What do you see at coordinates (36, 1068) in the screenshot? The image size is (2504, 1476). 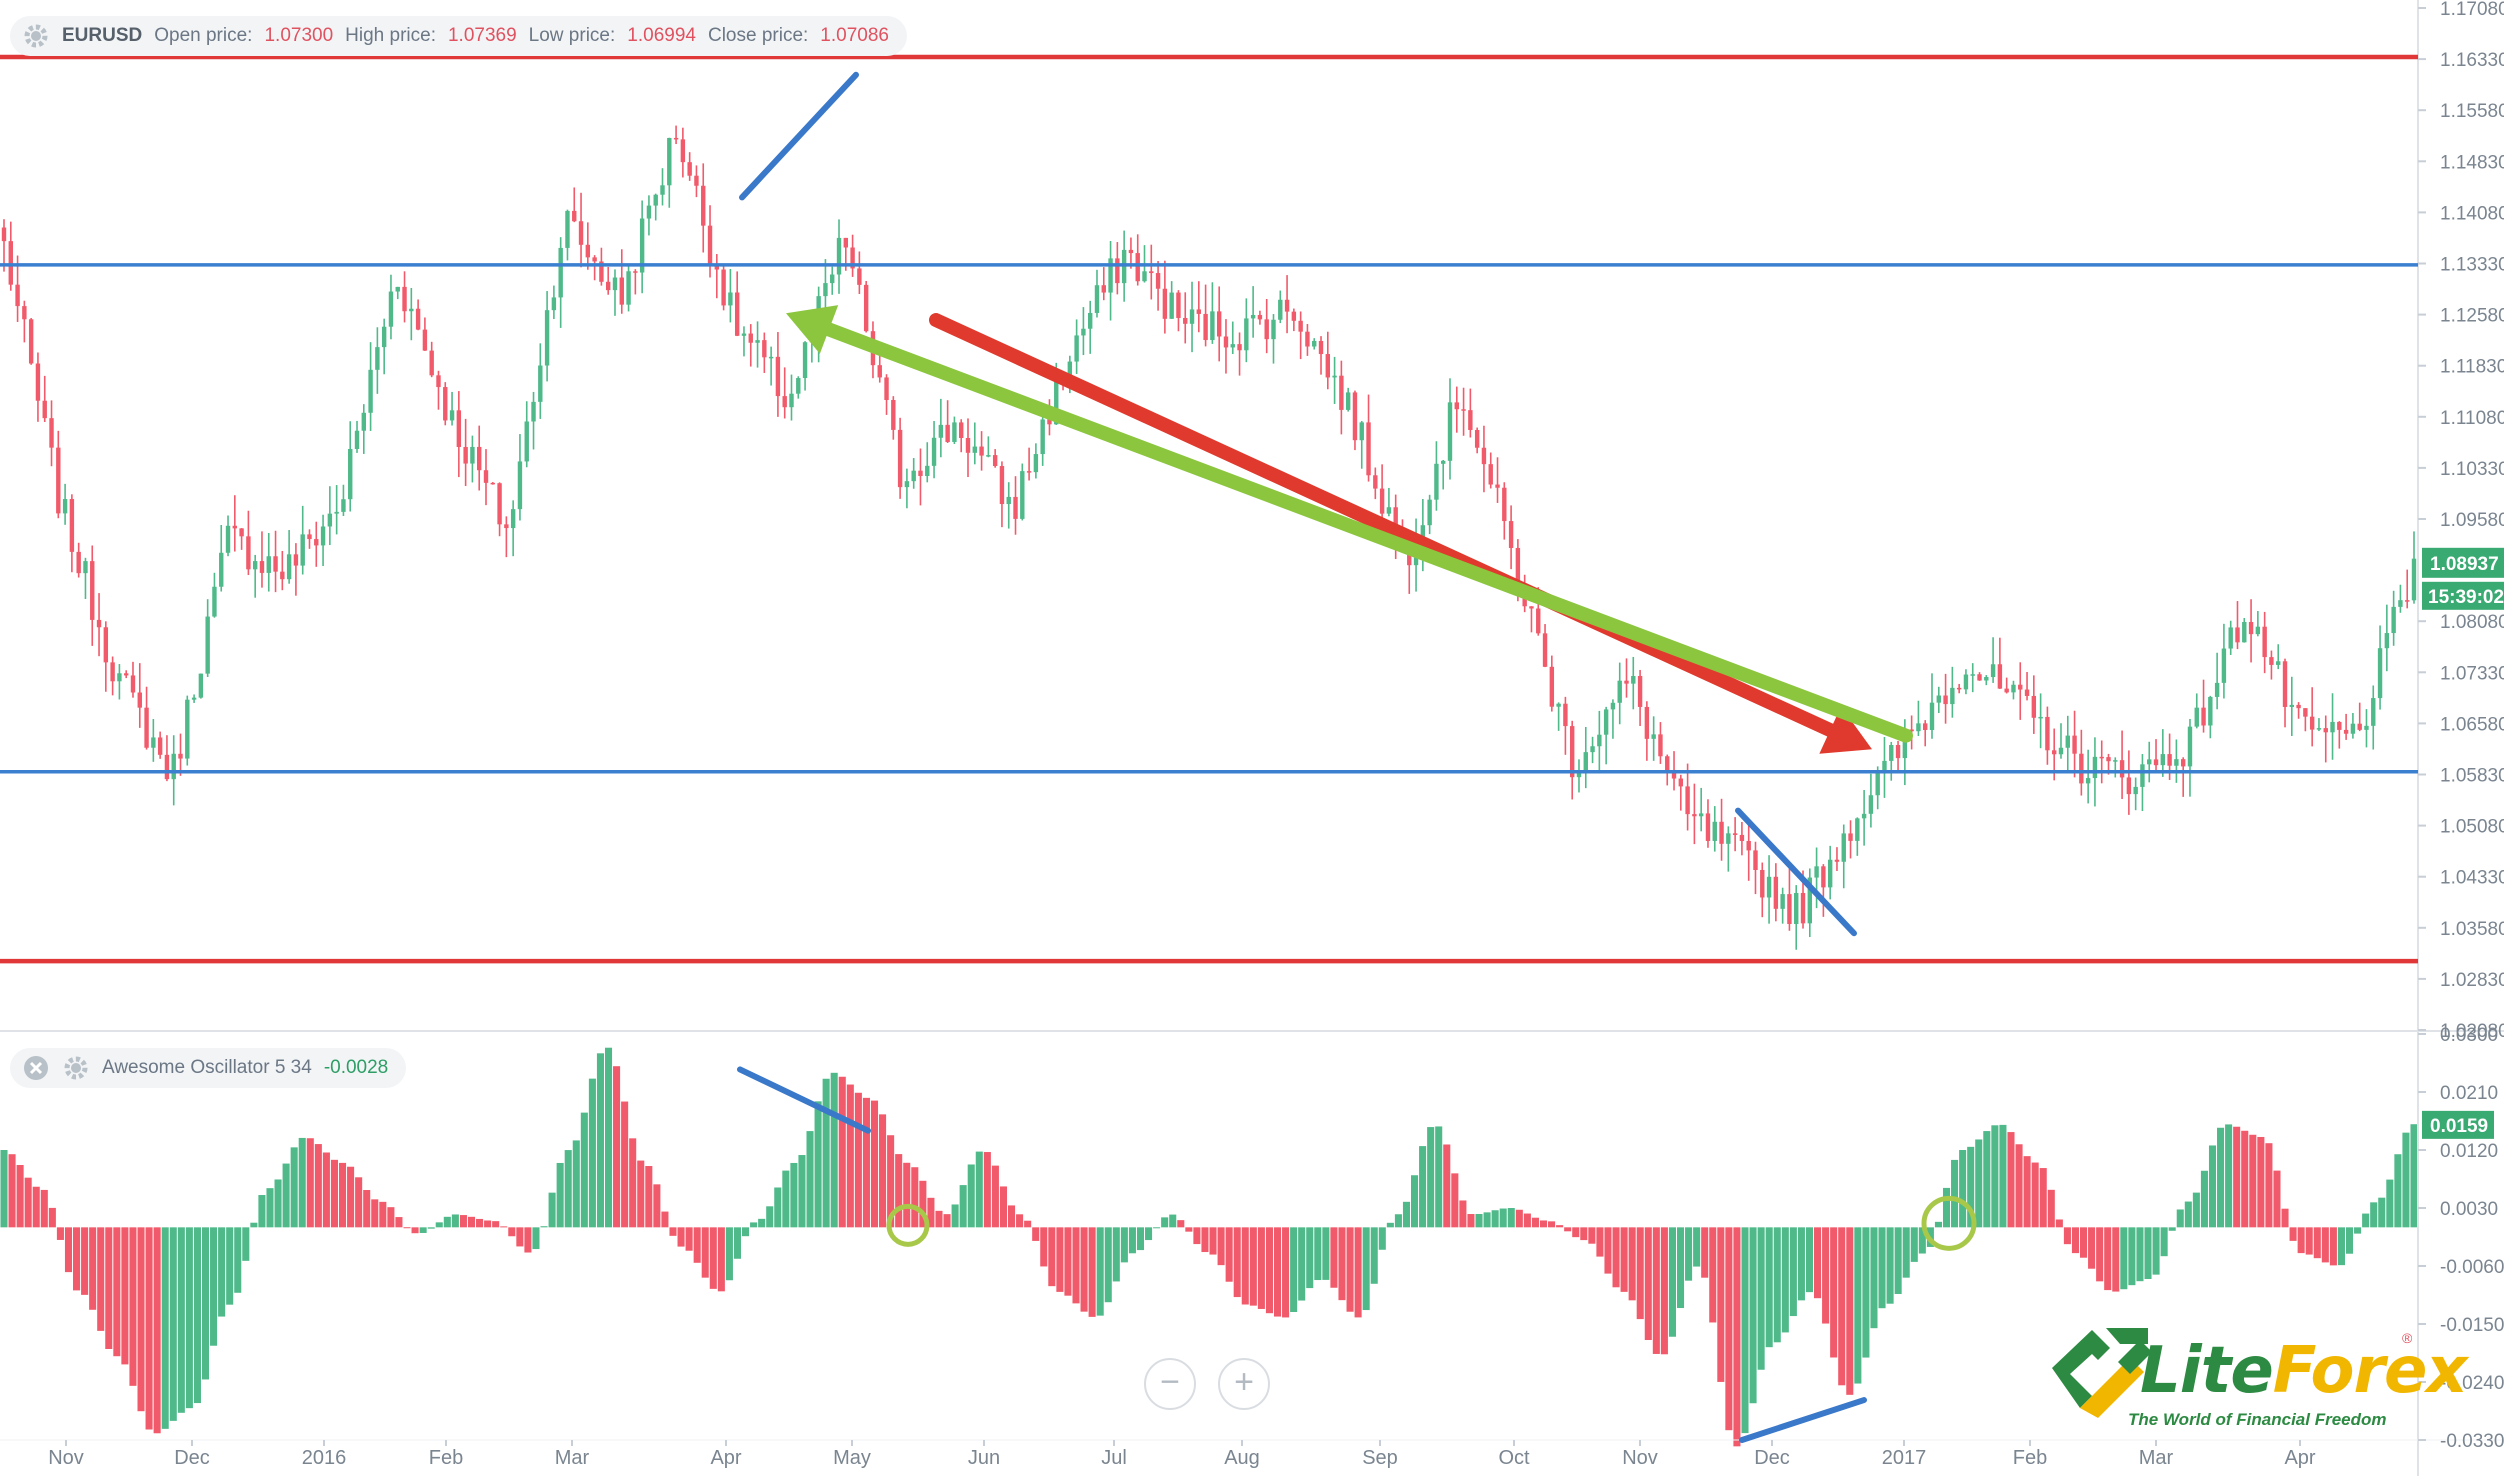 I see `close-icon` at bounding box center [36, 1068].